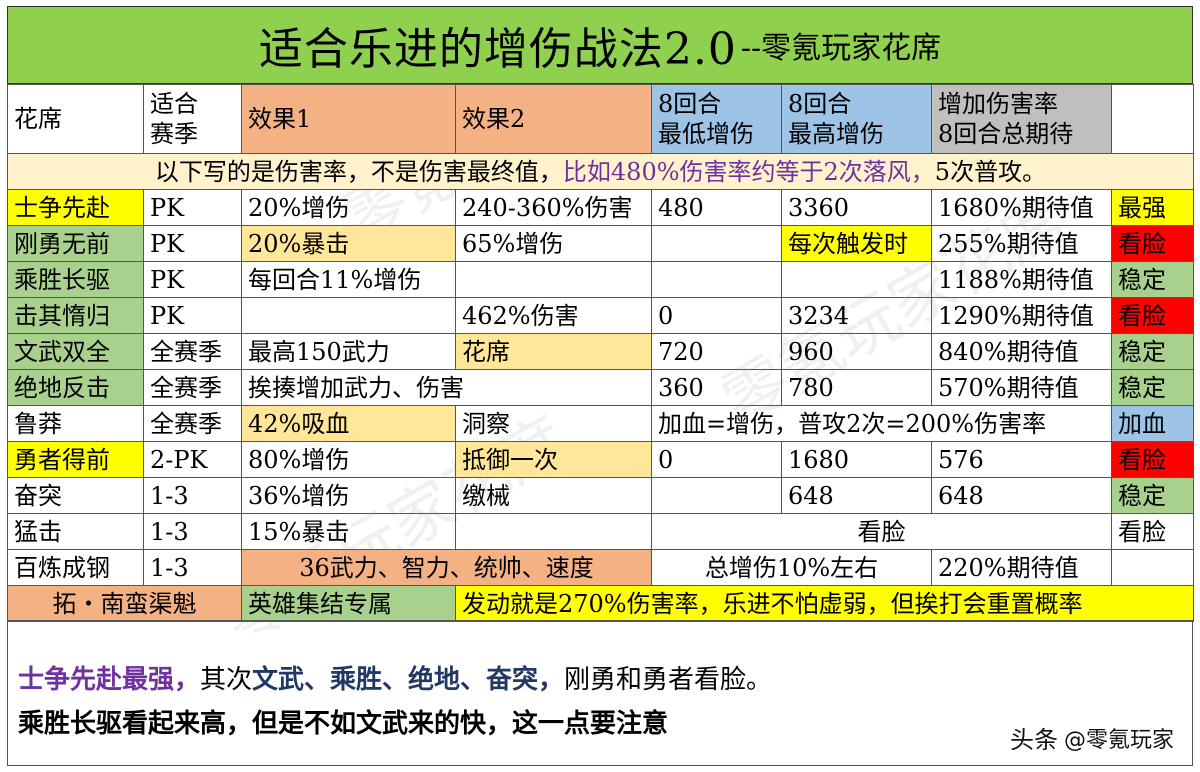 The height and width of the screenshot is (772, 1200). Describe the element at coordinates (856, 279) in the screenshot. I see `max-cell` at that location.